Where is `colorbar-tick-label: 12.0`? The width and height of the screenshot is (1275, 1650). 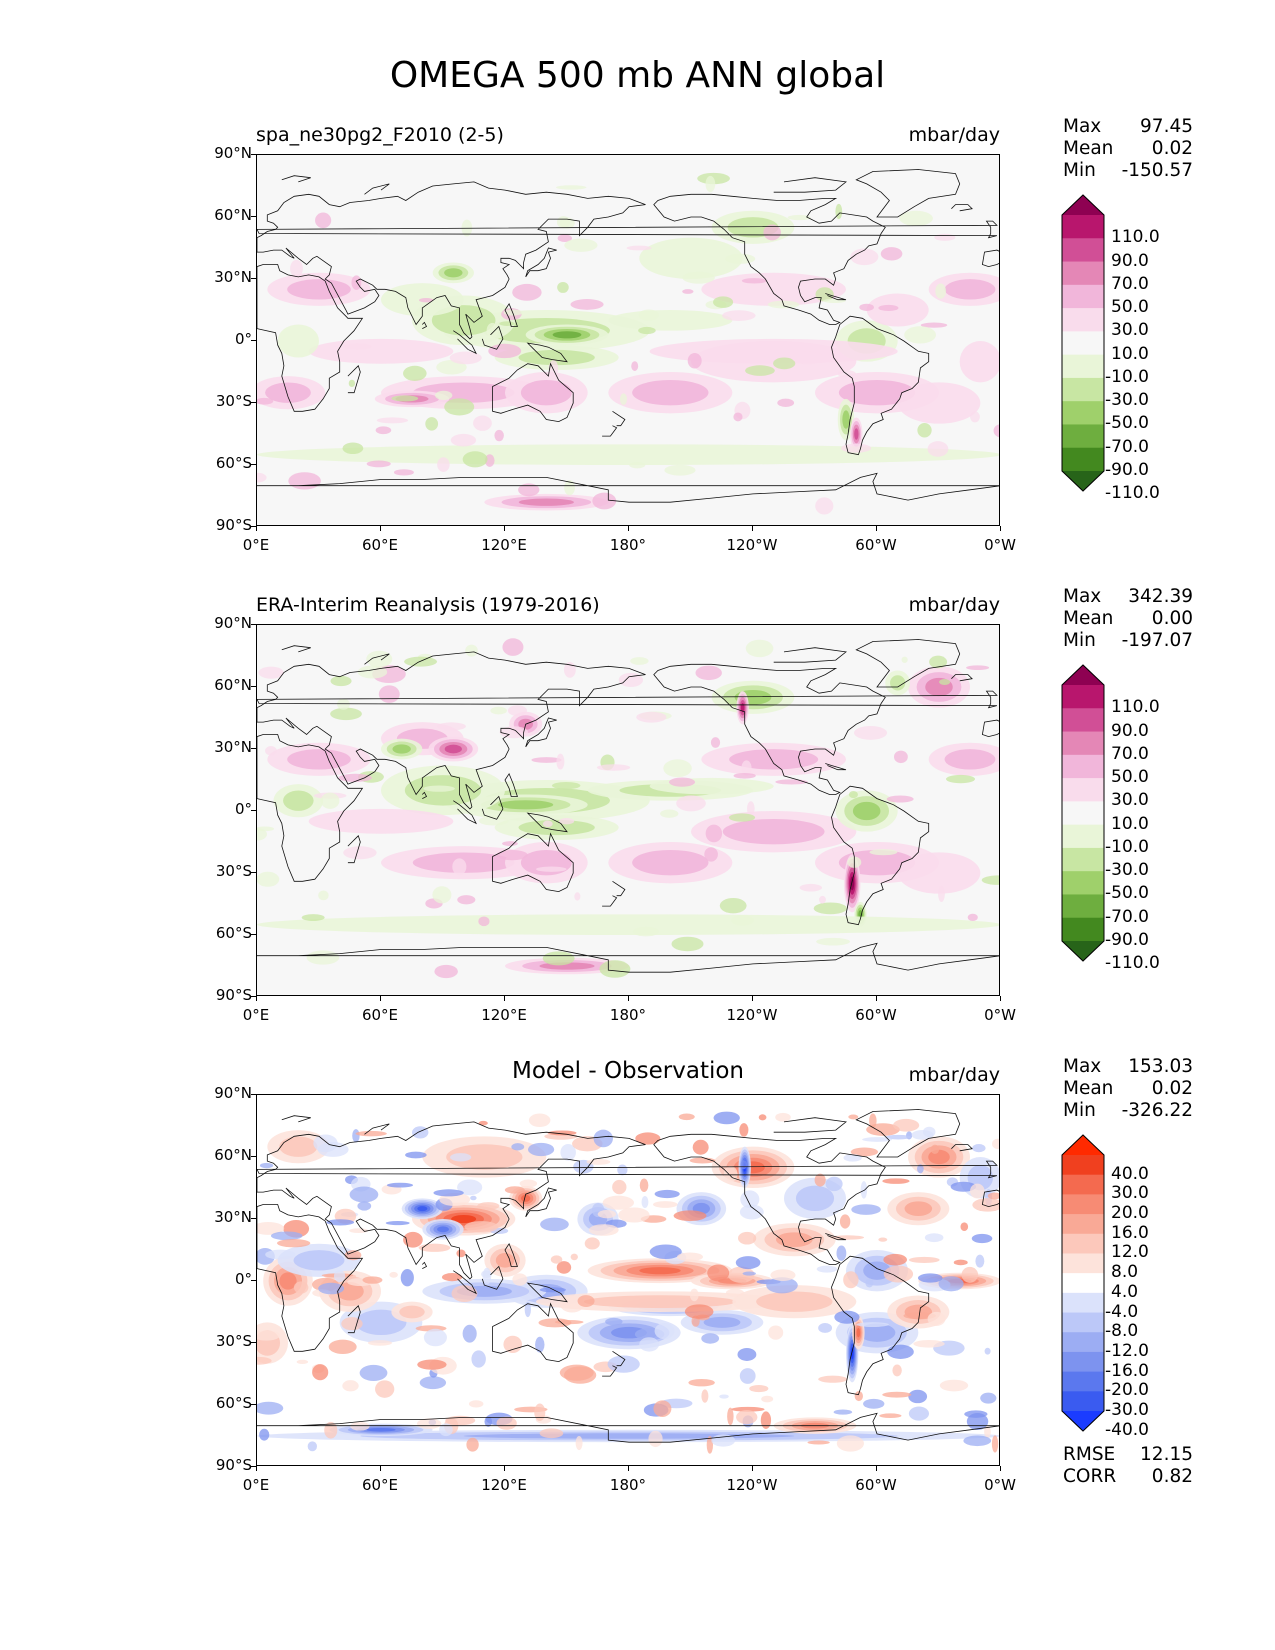
colorbar-tick-label: 12.0 is located at coordinates (1130, 1252).